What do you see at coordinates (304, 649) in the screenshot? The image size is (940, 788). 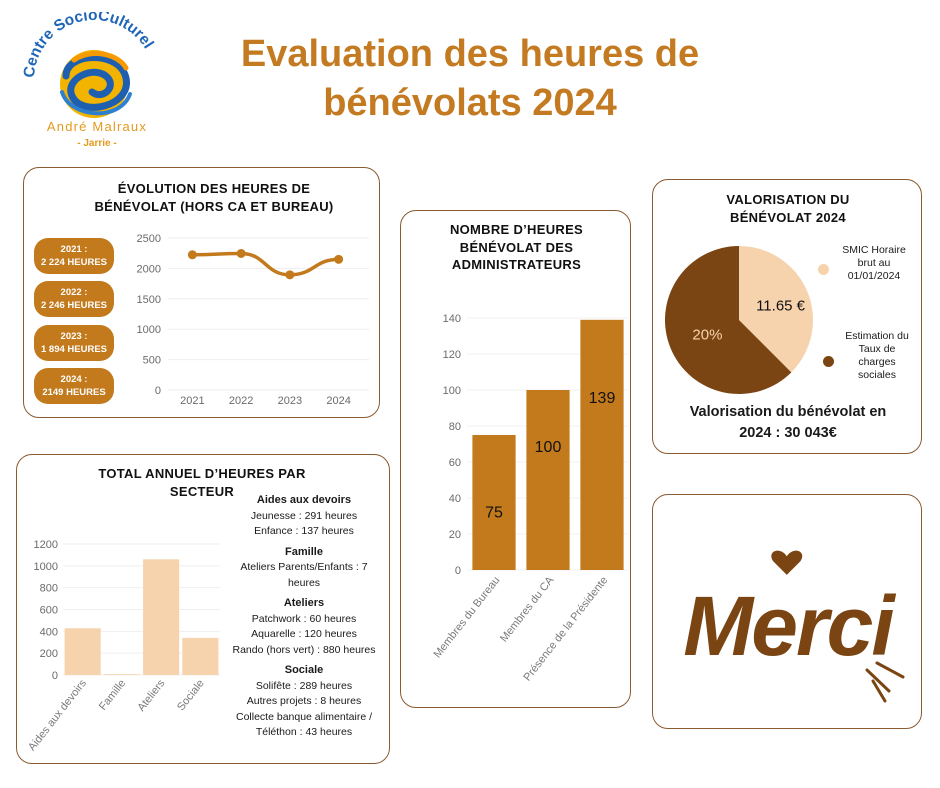 I see `sector-group-line: Rando (hors vert) : 880 heures` at bounding box center [304, 649].